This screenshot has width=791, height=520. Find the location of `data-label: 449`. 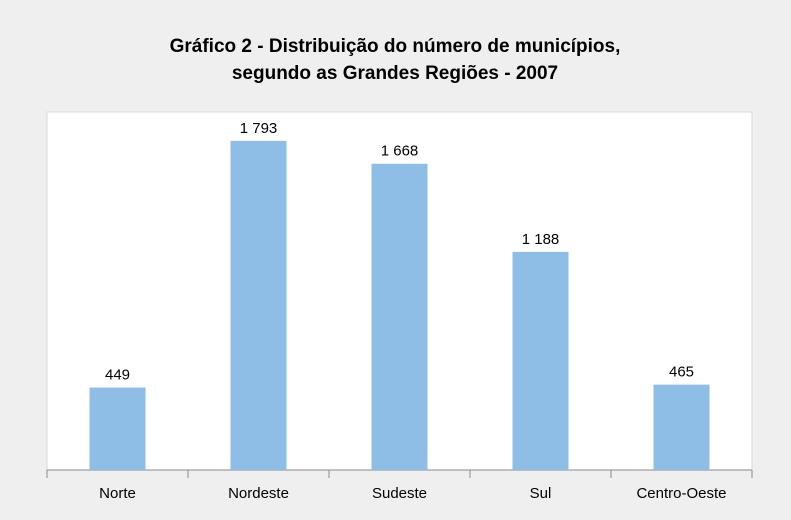

data-label: 449 is located at coordinates (117, 375).